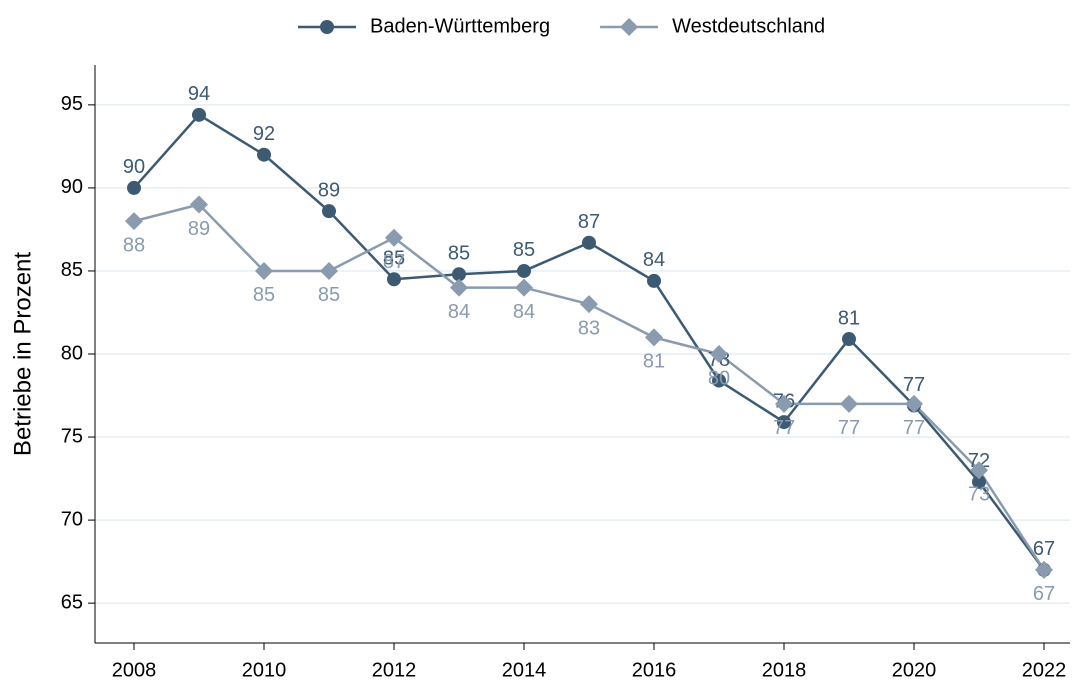 Image resolution: width=1073 pixels, height=689 pixels. What do you see at coordinates (460, 26) in the screenshot?
I see `legend-label: Baden-Württemberg` at bounding box center [460, 26].